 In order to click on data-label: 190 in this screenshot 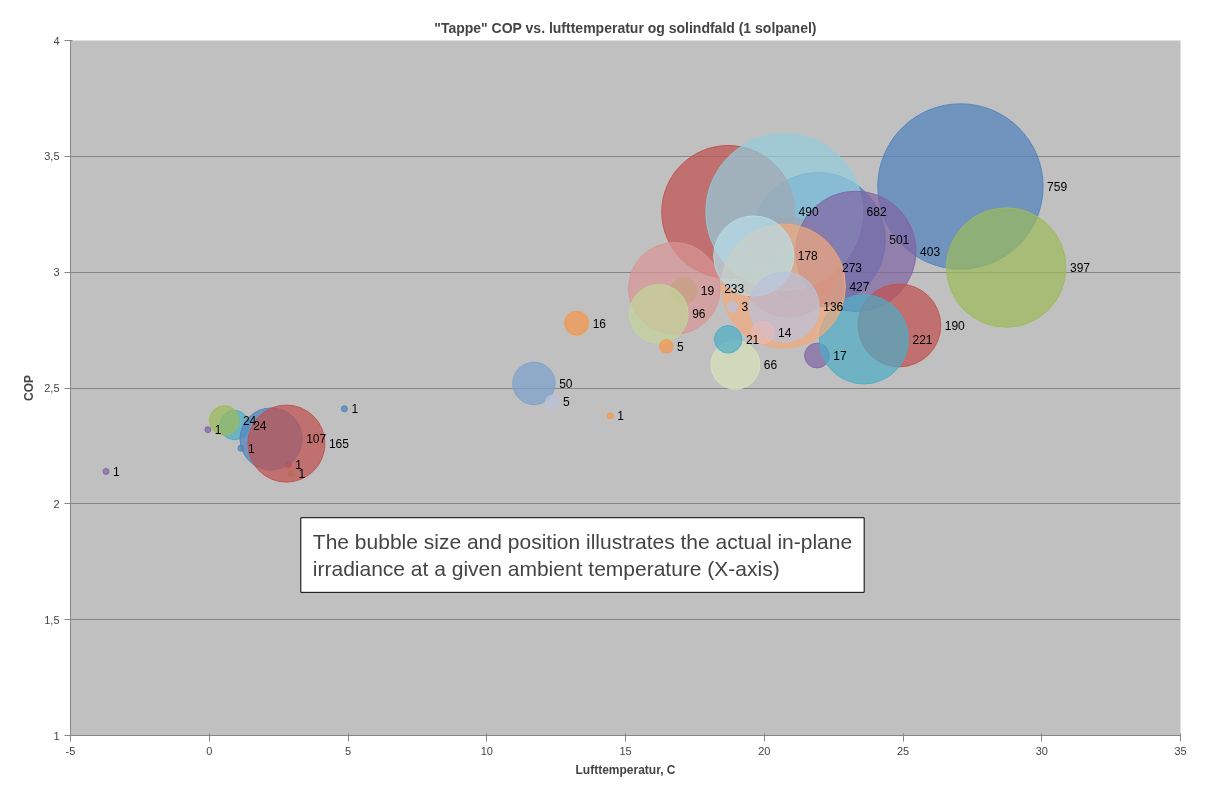, I will do `click(955, 325)`.